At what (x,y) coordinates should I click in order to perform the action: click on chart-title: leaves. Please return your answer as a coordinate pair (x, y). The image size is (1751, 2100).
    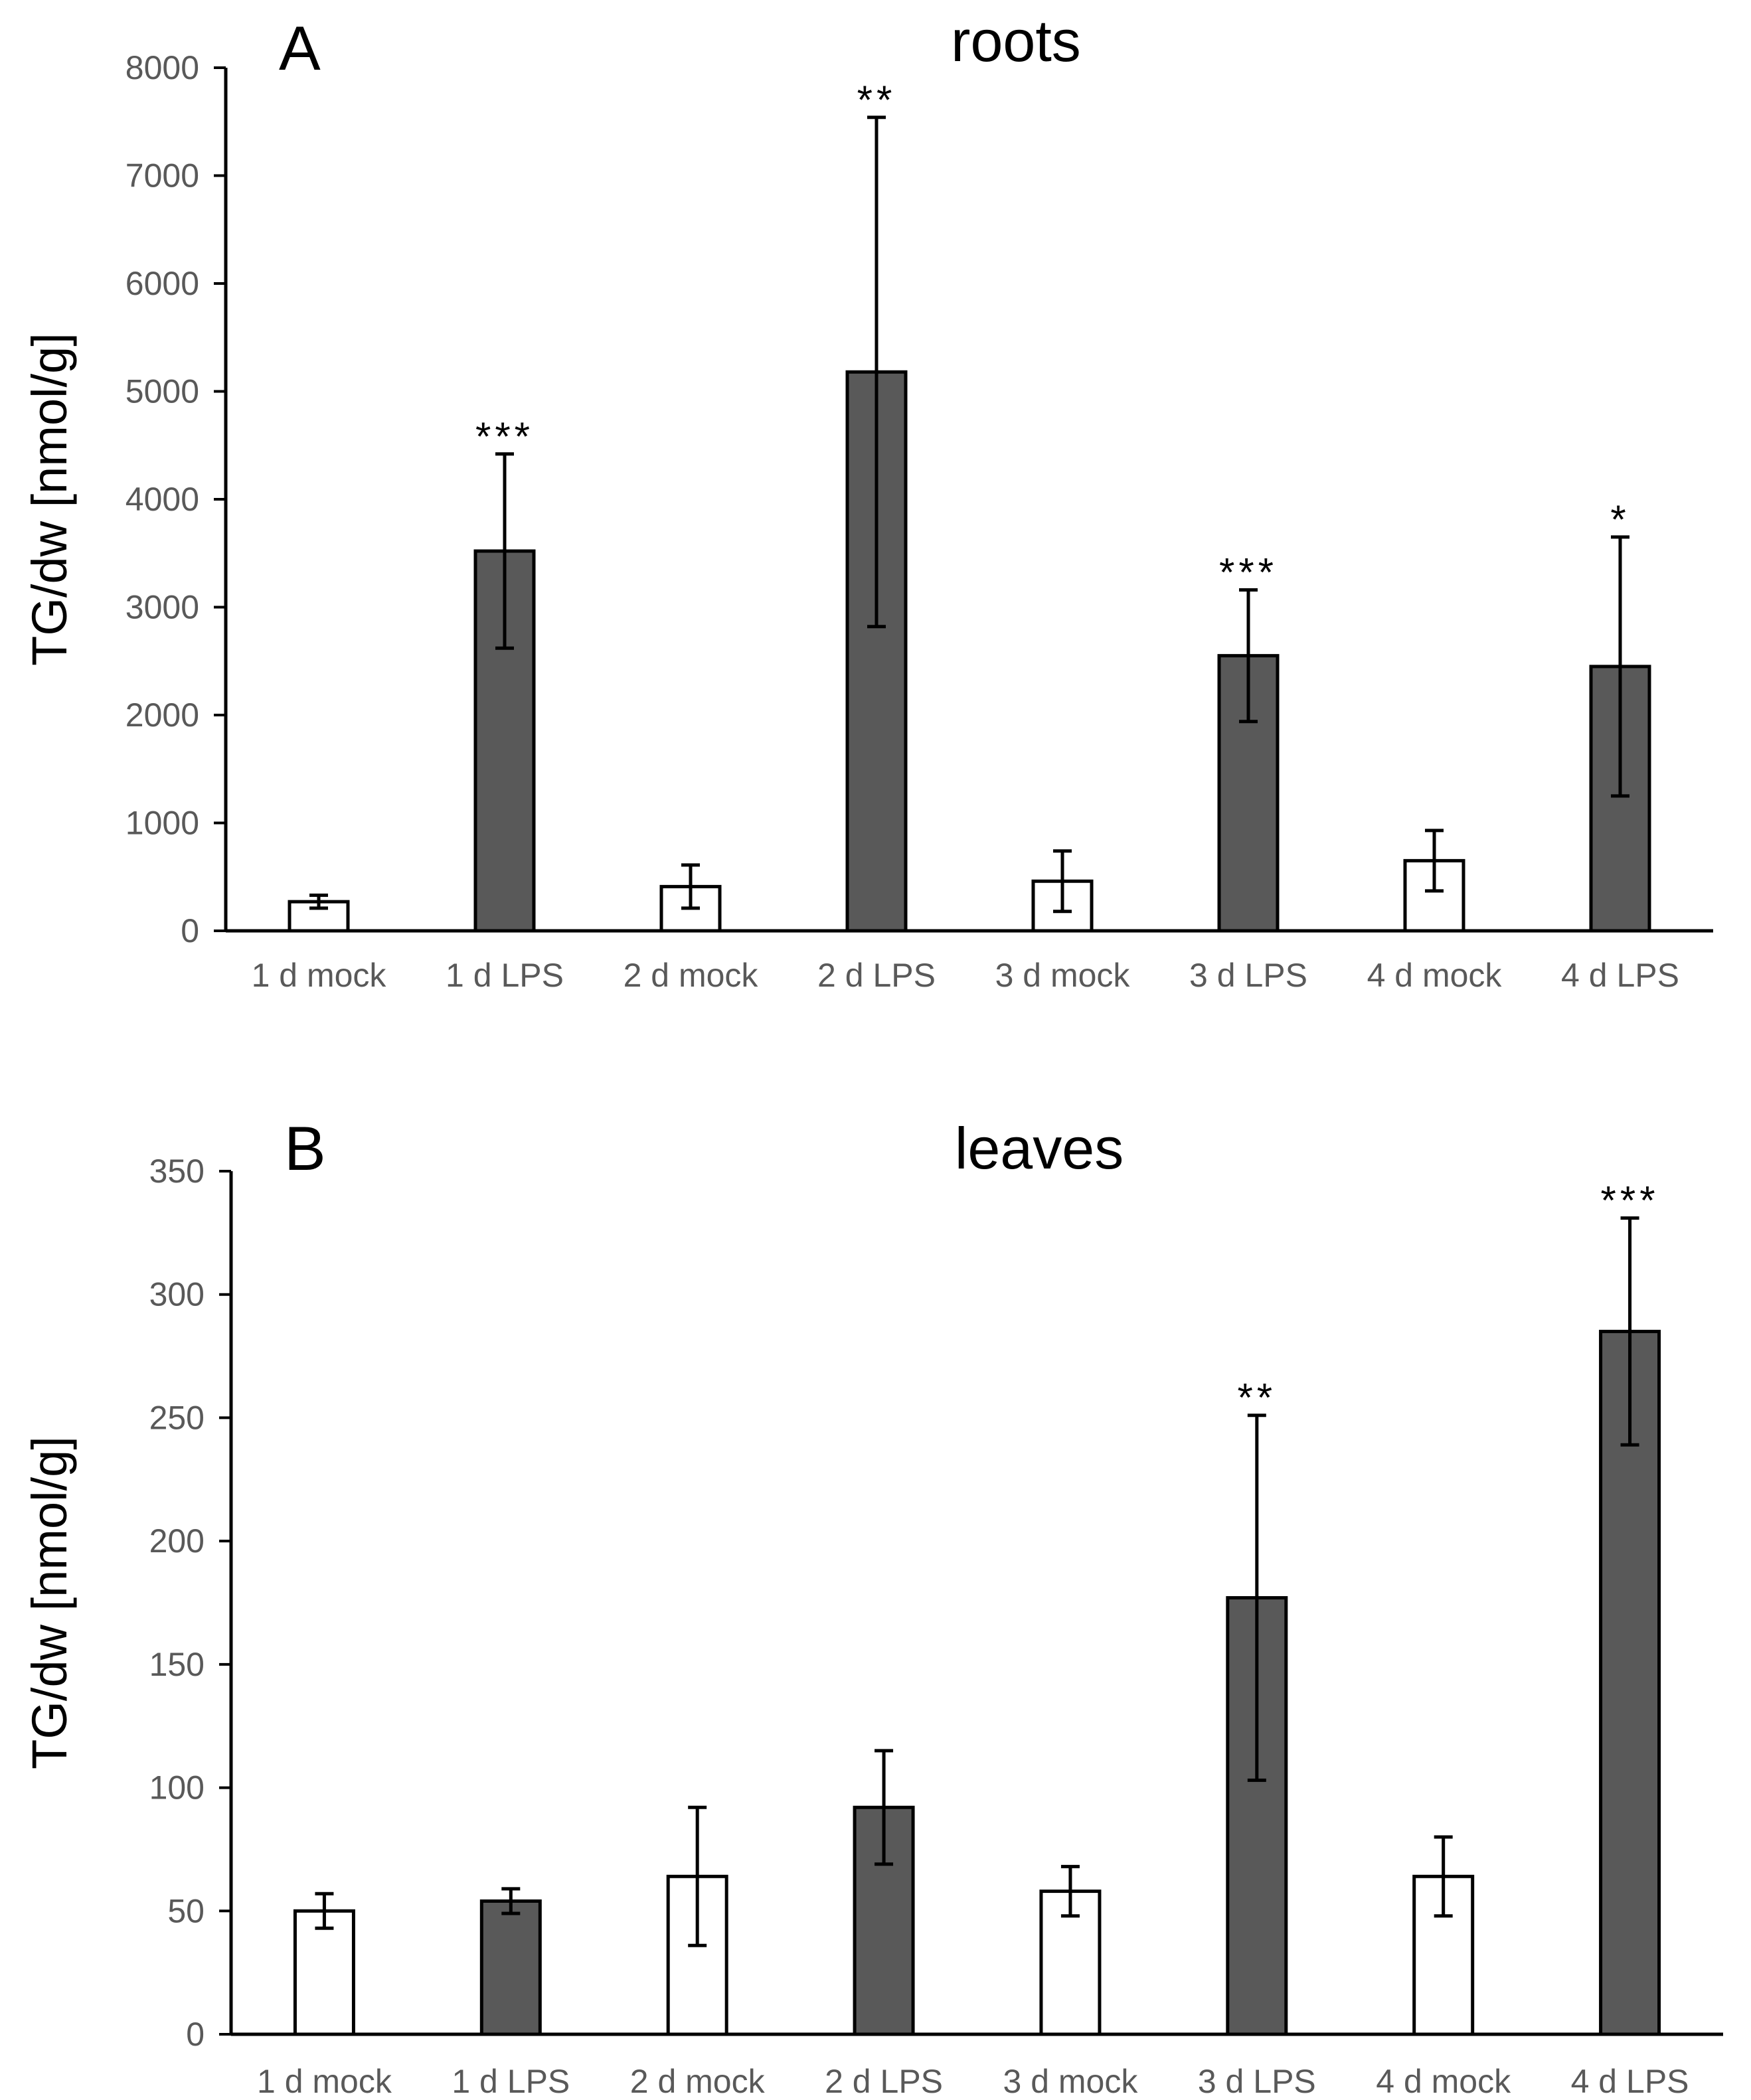
    Looking at the image, I should click on (1039, 1148).